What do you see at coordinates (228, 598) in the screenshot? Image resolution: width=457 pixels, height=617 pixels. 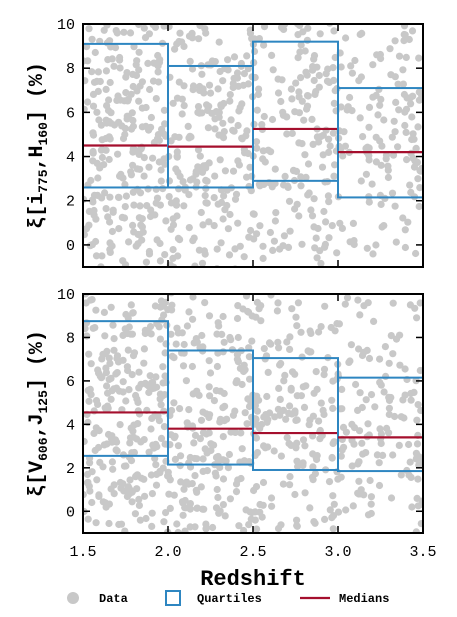 I see `legend: Data Quartiles Medians` at bounding box center [228, 598].